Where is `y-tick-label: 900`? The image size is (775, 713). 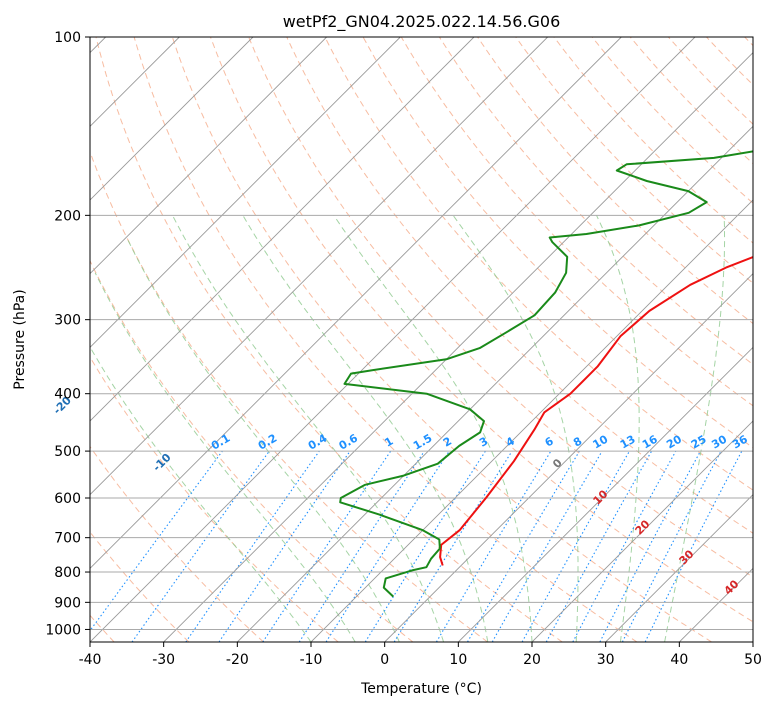 y-tick-label: 900 is located at coordinates (67, 603).